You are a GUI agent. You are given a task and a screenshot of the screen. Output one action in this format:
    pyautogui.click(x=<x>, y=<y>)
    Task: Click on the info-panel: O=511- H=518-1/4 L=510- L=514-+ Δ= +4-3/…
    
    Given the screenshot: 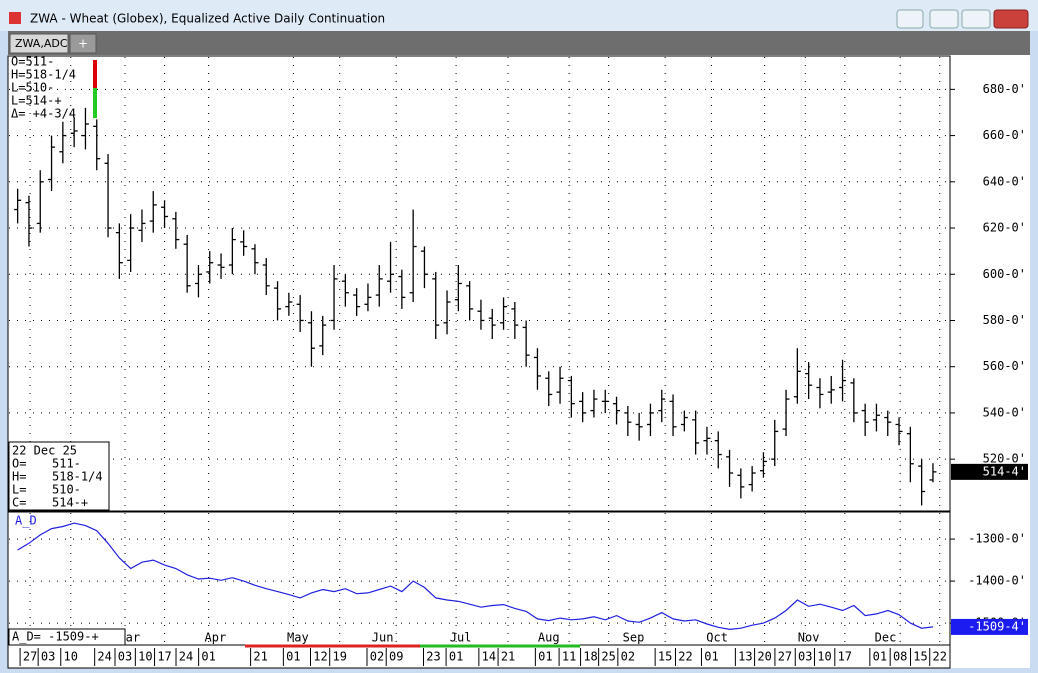 What is the action you would take?
    pyautogui.click(x=54, y=88)
    